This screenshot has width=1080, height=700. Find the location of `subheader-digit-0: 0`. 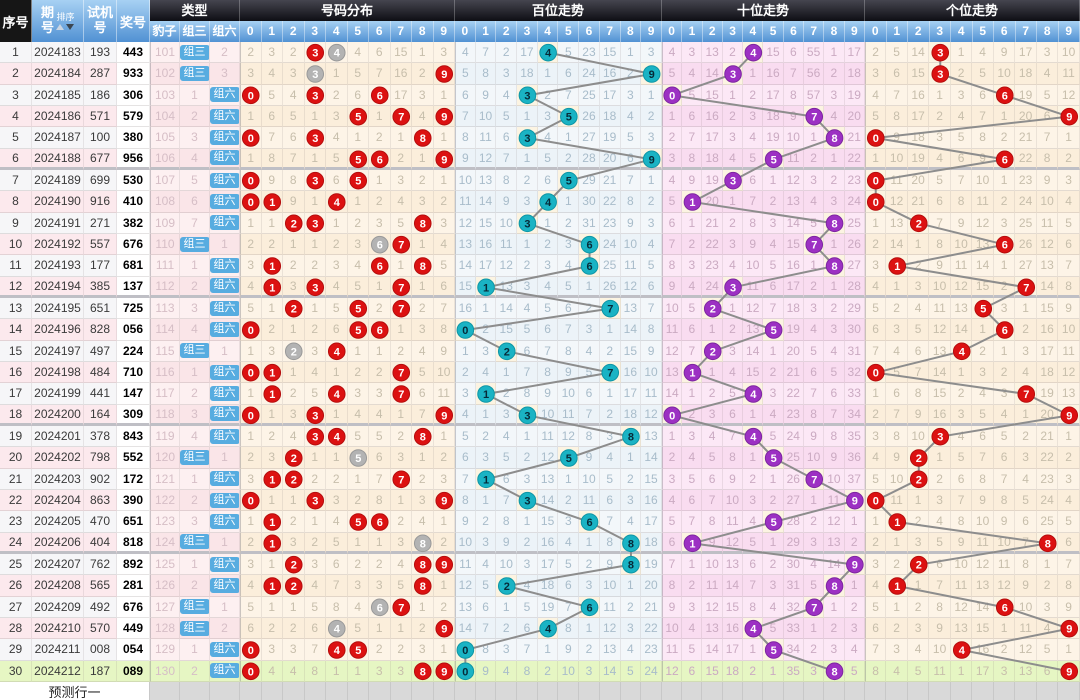

subheader-digit-0: 0 is located at coordinates (672, 31).